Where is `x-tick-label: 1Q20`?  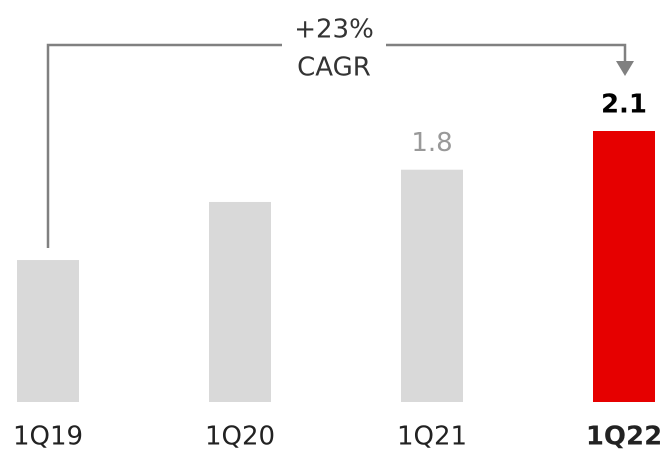 x-tick-label: 1Q20 is located at coordinates (240, 437).